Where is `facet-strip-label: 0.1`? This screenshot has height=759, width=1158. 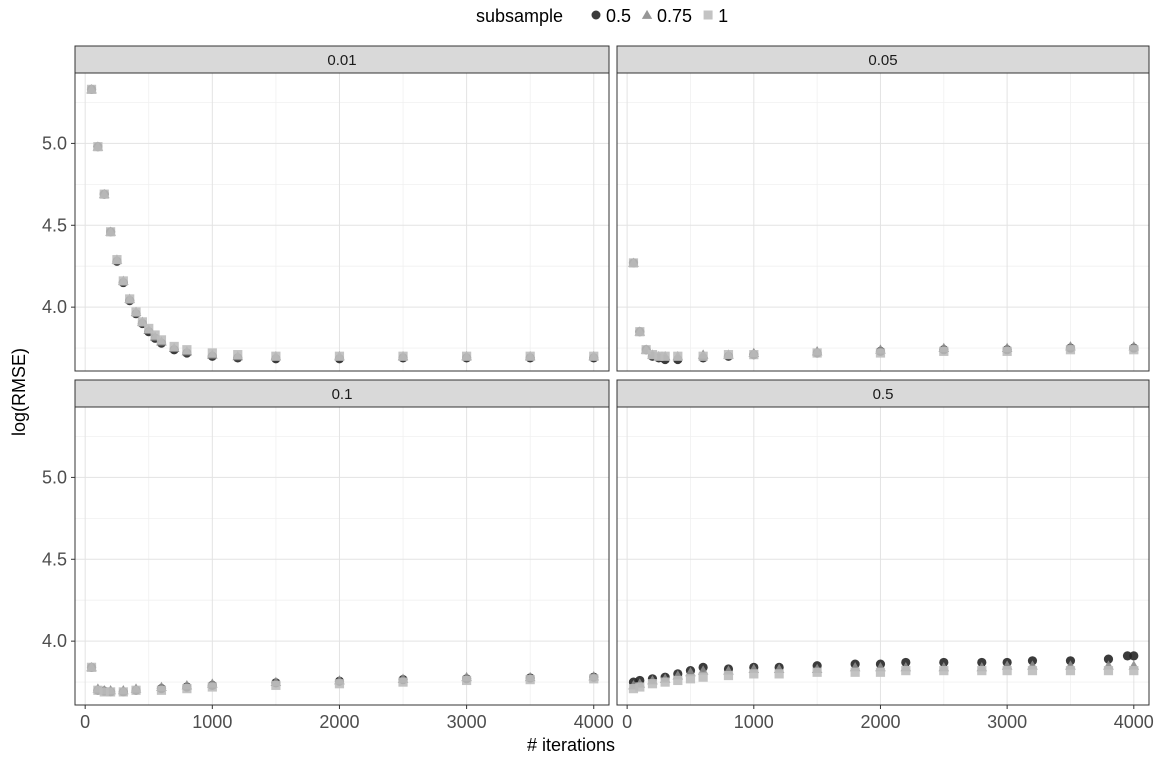
facet-strip-label: 0.1 is located at coordinates (342, 394).